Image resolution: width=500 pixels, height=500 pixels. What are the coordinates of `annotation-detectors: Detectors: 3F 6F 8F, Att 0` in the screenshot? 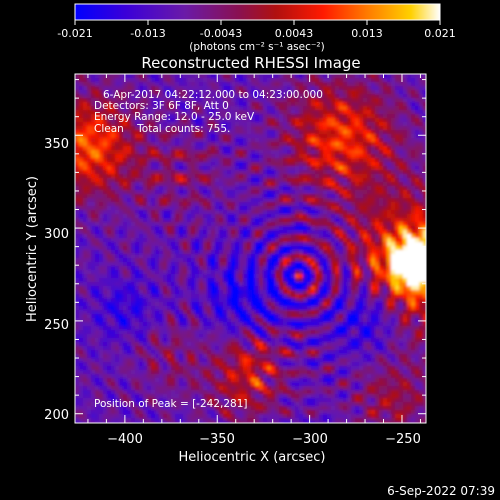 It's located at (161, 106).